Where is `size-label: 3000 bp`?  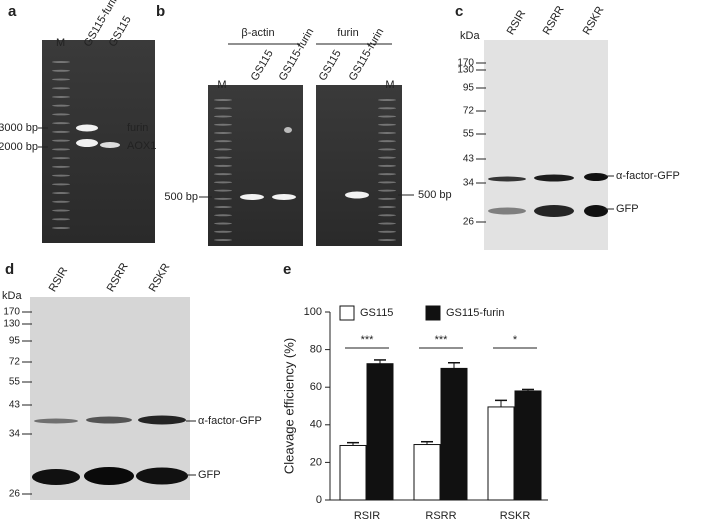
size-label: 3000 bp is located at coordinates (19, 128).